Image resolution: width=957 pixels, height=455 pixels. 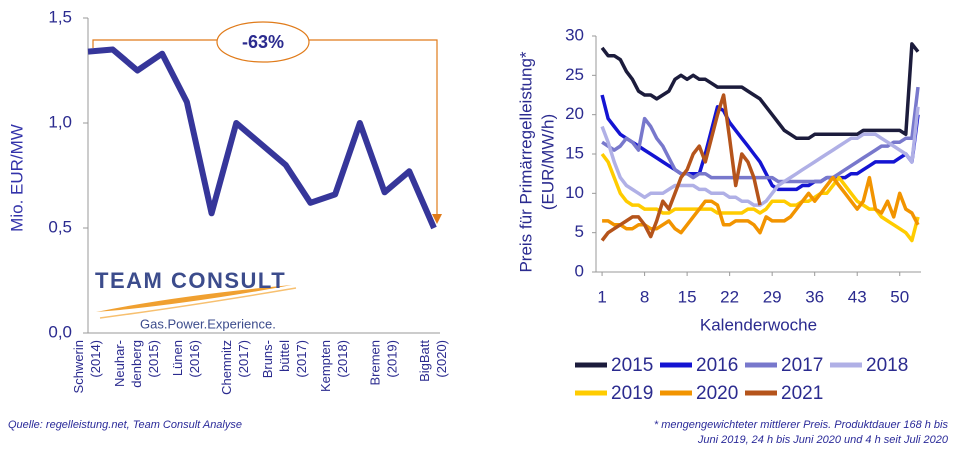 I want to click on x-tick-label: Neuhar-, so click(x=119, y=363).